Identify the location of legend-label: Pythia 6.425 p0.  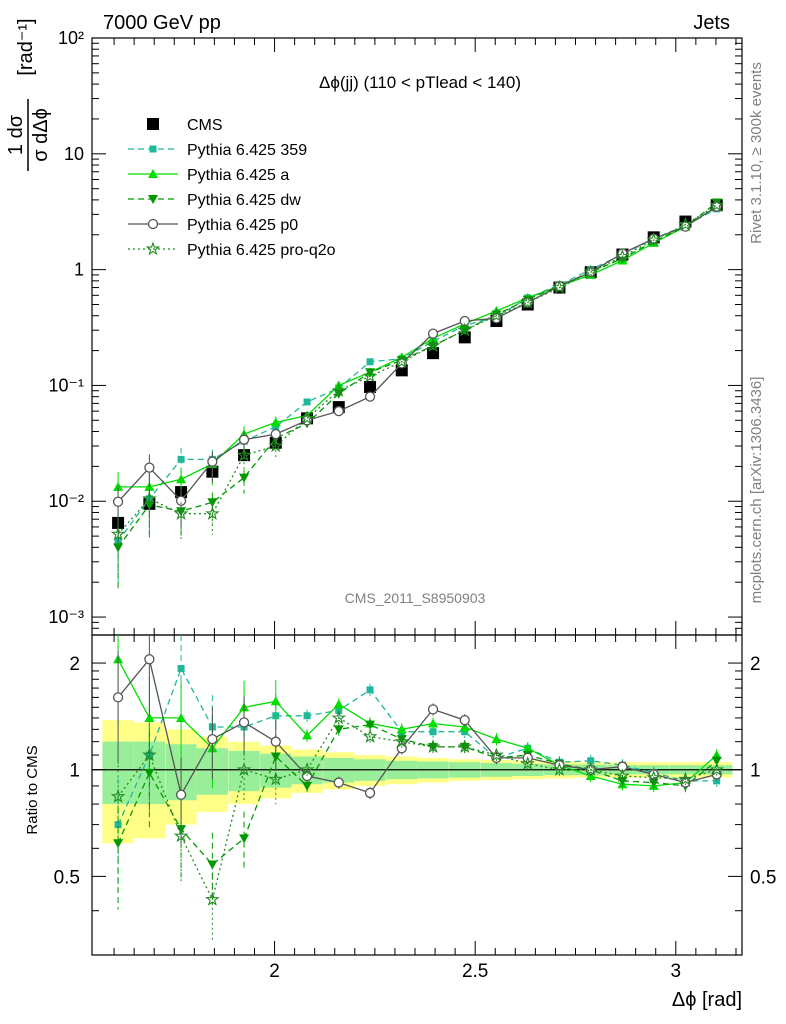
(242, 225).